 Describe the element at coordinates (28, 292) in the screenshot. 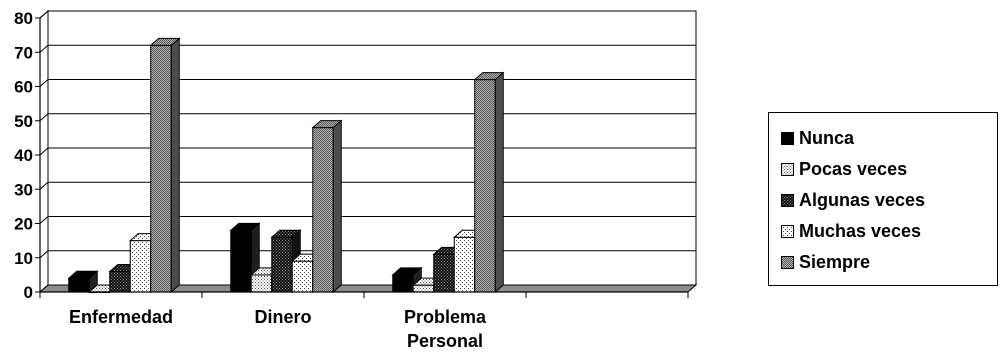

I see `y-tick-label: 0` at that location.